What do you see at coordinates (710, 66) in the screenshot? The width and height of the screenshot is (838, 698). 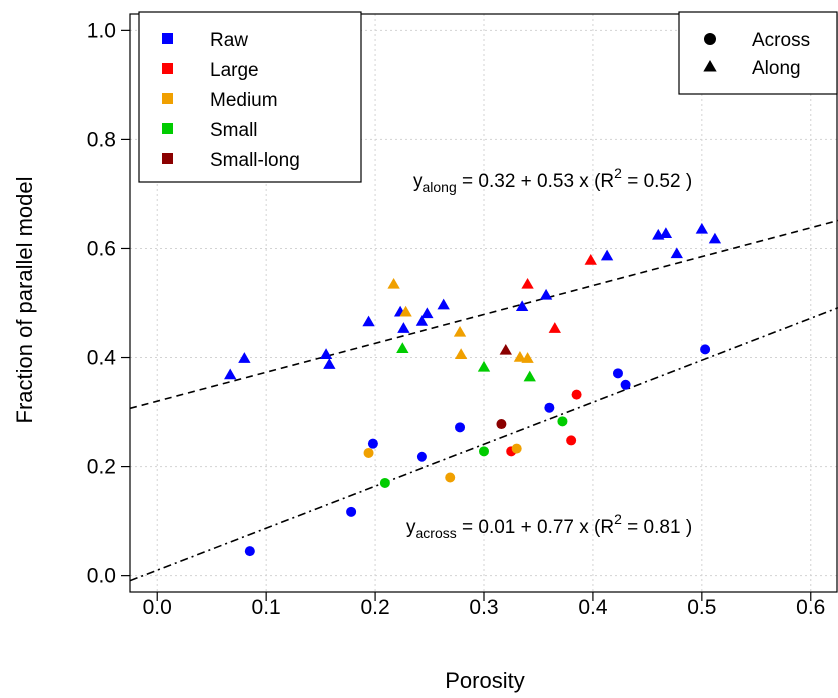 I see `legend-triangle-marker` at bounding box center [710, 66].